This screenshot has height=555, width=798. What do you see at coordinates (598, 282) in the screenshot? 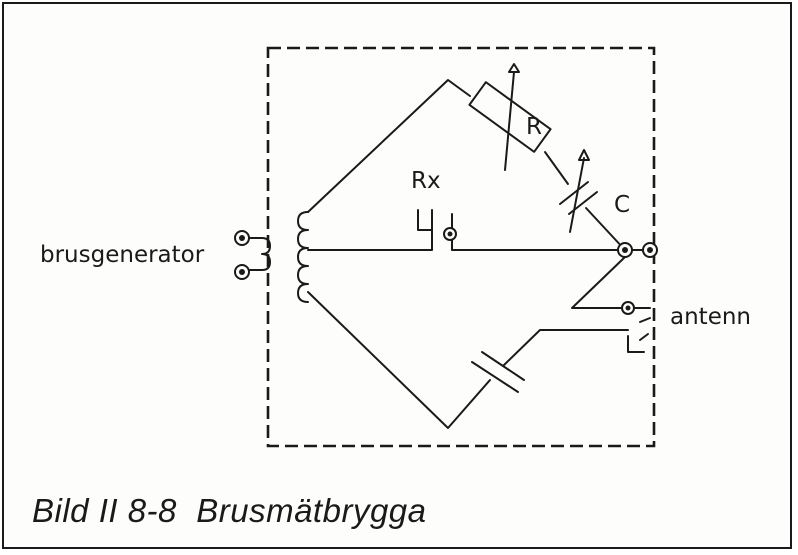
I see `return-zigzag-wire` at bounding box center [598, 282].